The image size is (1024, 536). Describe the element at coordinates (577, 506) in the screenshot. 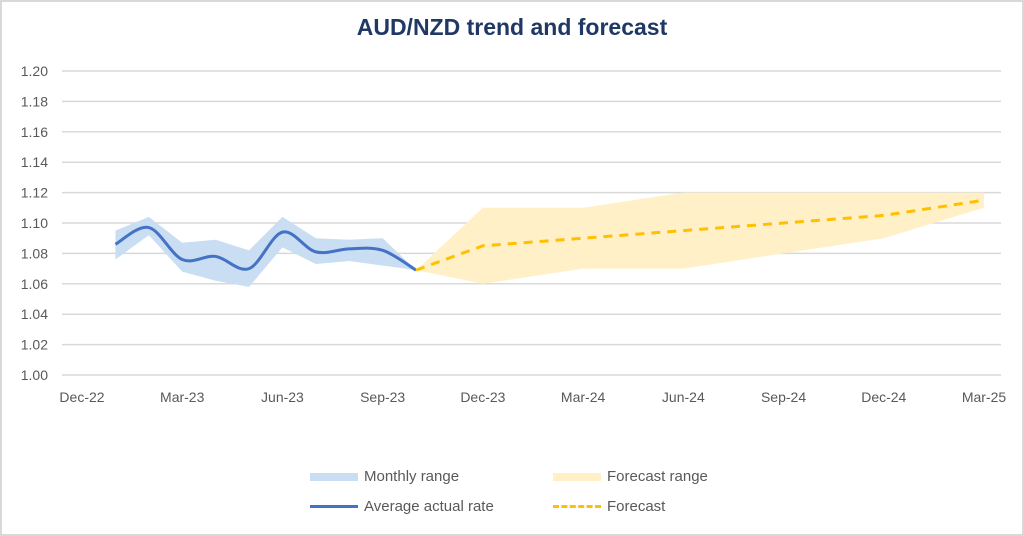

I see `legend-swatch-forecast` at that location.